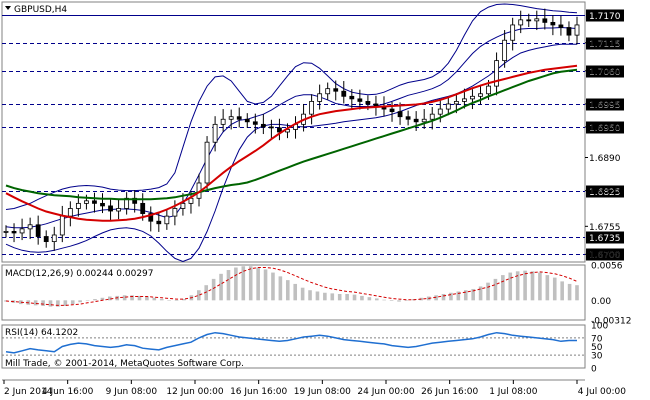  Describe the element at coordinates (28, 392) in the screenshot. I see `x-label-0: 2 Jun 2014` at that location.